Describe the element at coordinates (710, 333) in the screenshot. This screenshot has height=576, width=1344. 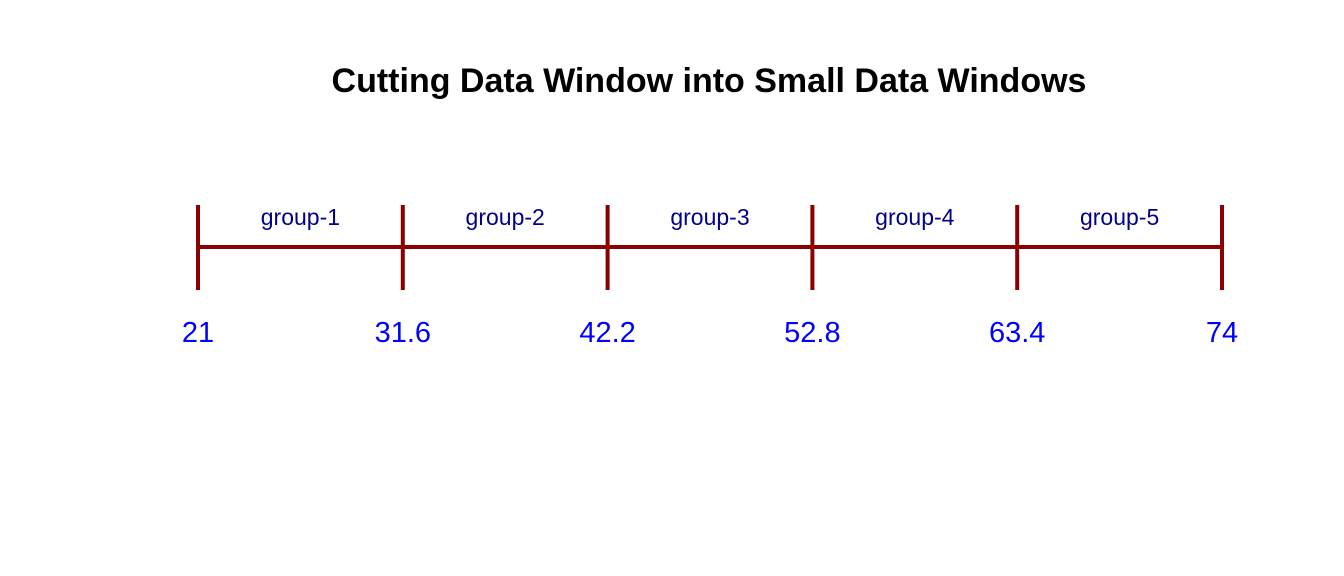
I see `break-labels: 21 31.6 42.2 52.8 63.4 74` at that location.